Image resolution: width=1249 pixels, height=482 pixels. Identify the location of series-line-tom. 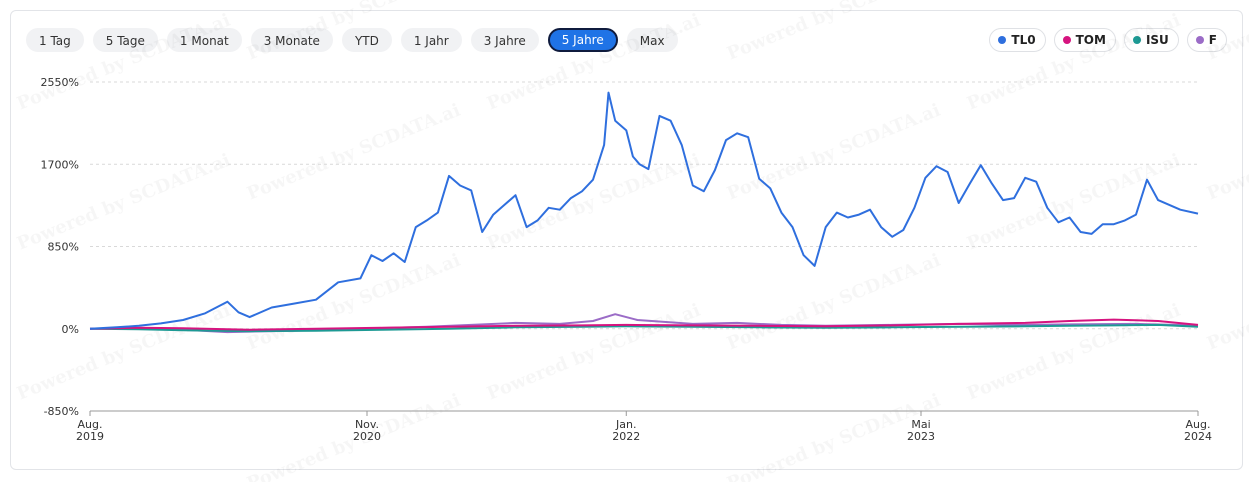
(644, 324).